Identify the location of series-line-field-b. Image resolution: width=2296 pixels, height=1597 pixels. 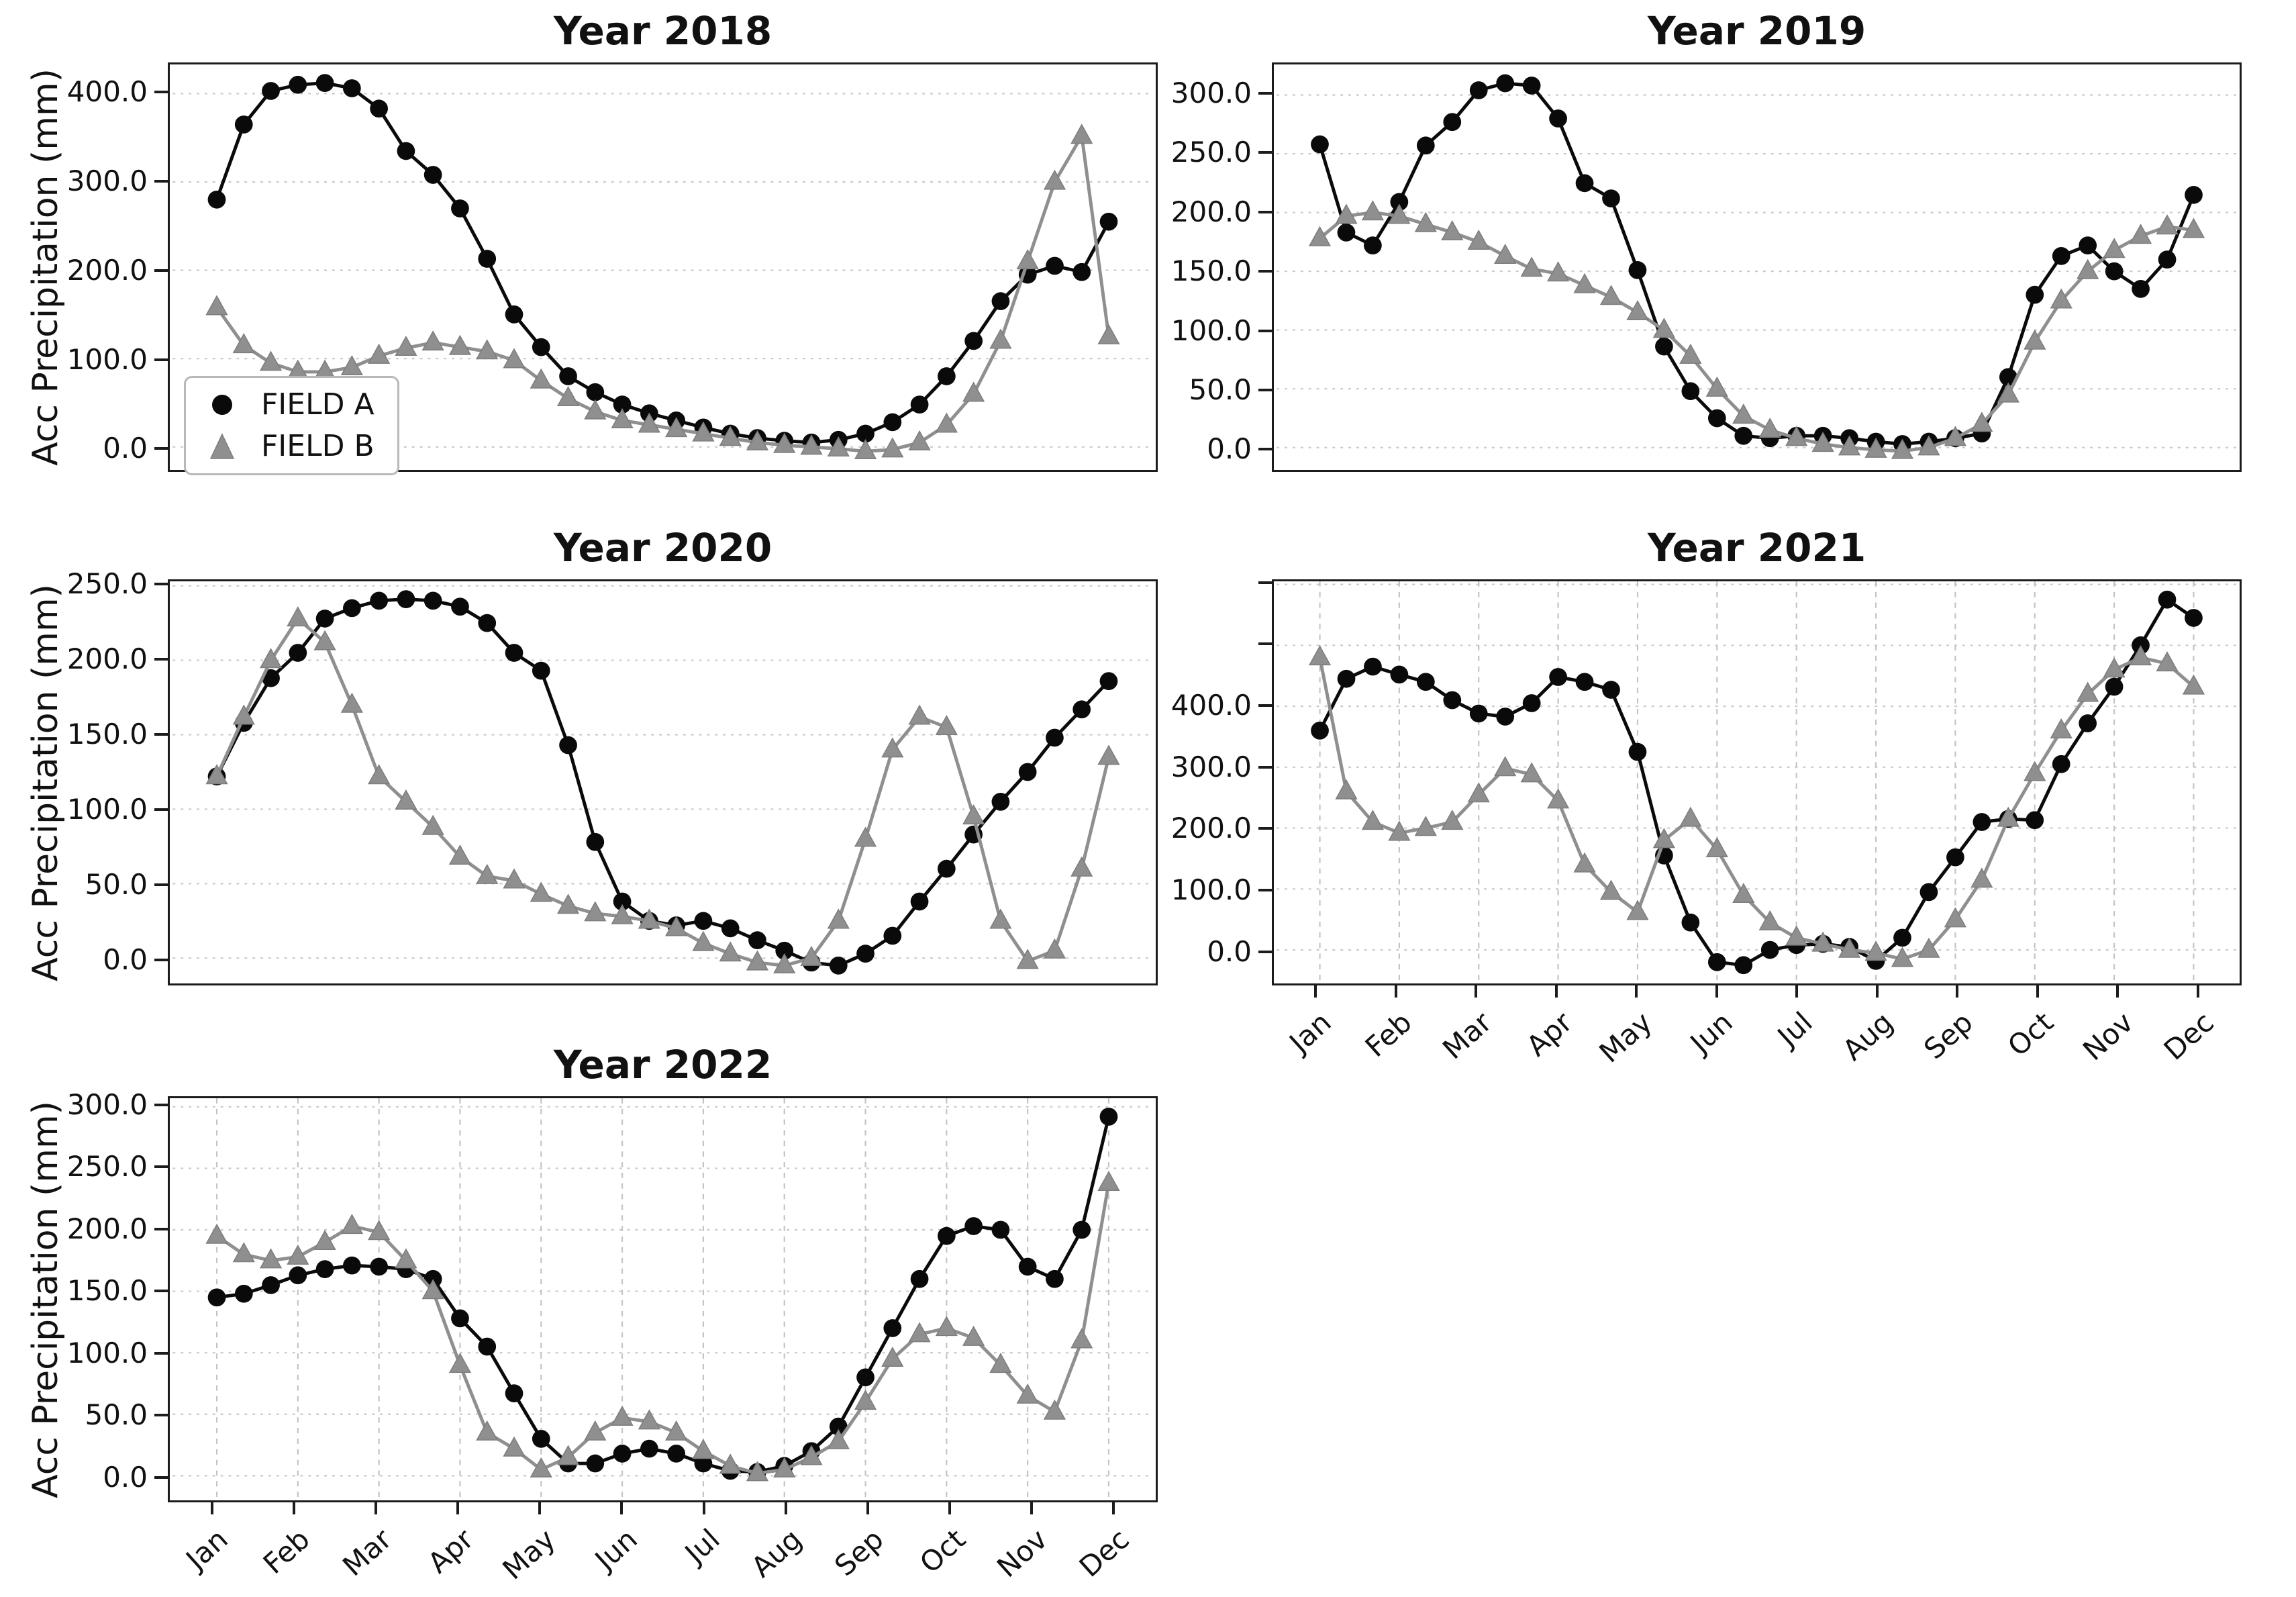
(1756, 808).